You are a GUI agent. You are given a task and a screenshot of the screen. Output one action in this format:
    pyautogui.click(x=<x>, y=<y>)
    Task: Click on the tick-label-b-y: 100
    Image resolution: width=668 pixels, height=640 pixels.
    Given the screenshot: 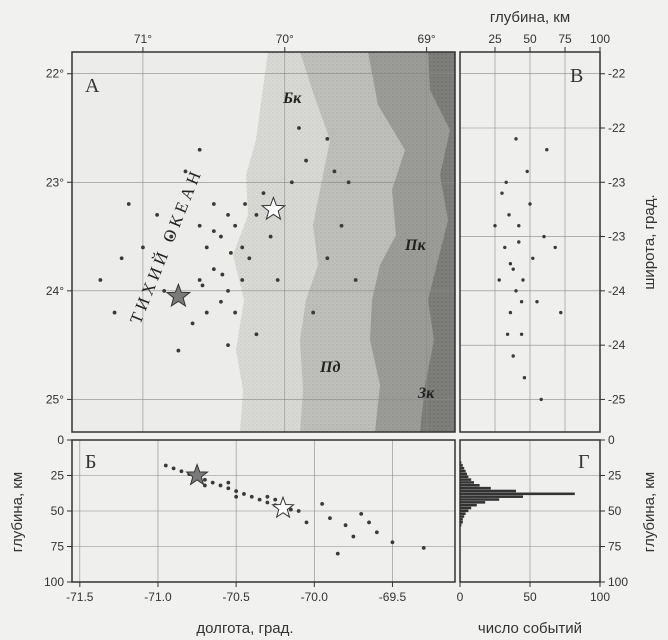 What is the action you would take?
    pyautogui.click(x=54, y=582)
    